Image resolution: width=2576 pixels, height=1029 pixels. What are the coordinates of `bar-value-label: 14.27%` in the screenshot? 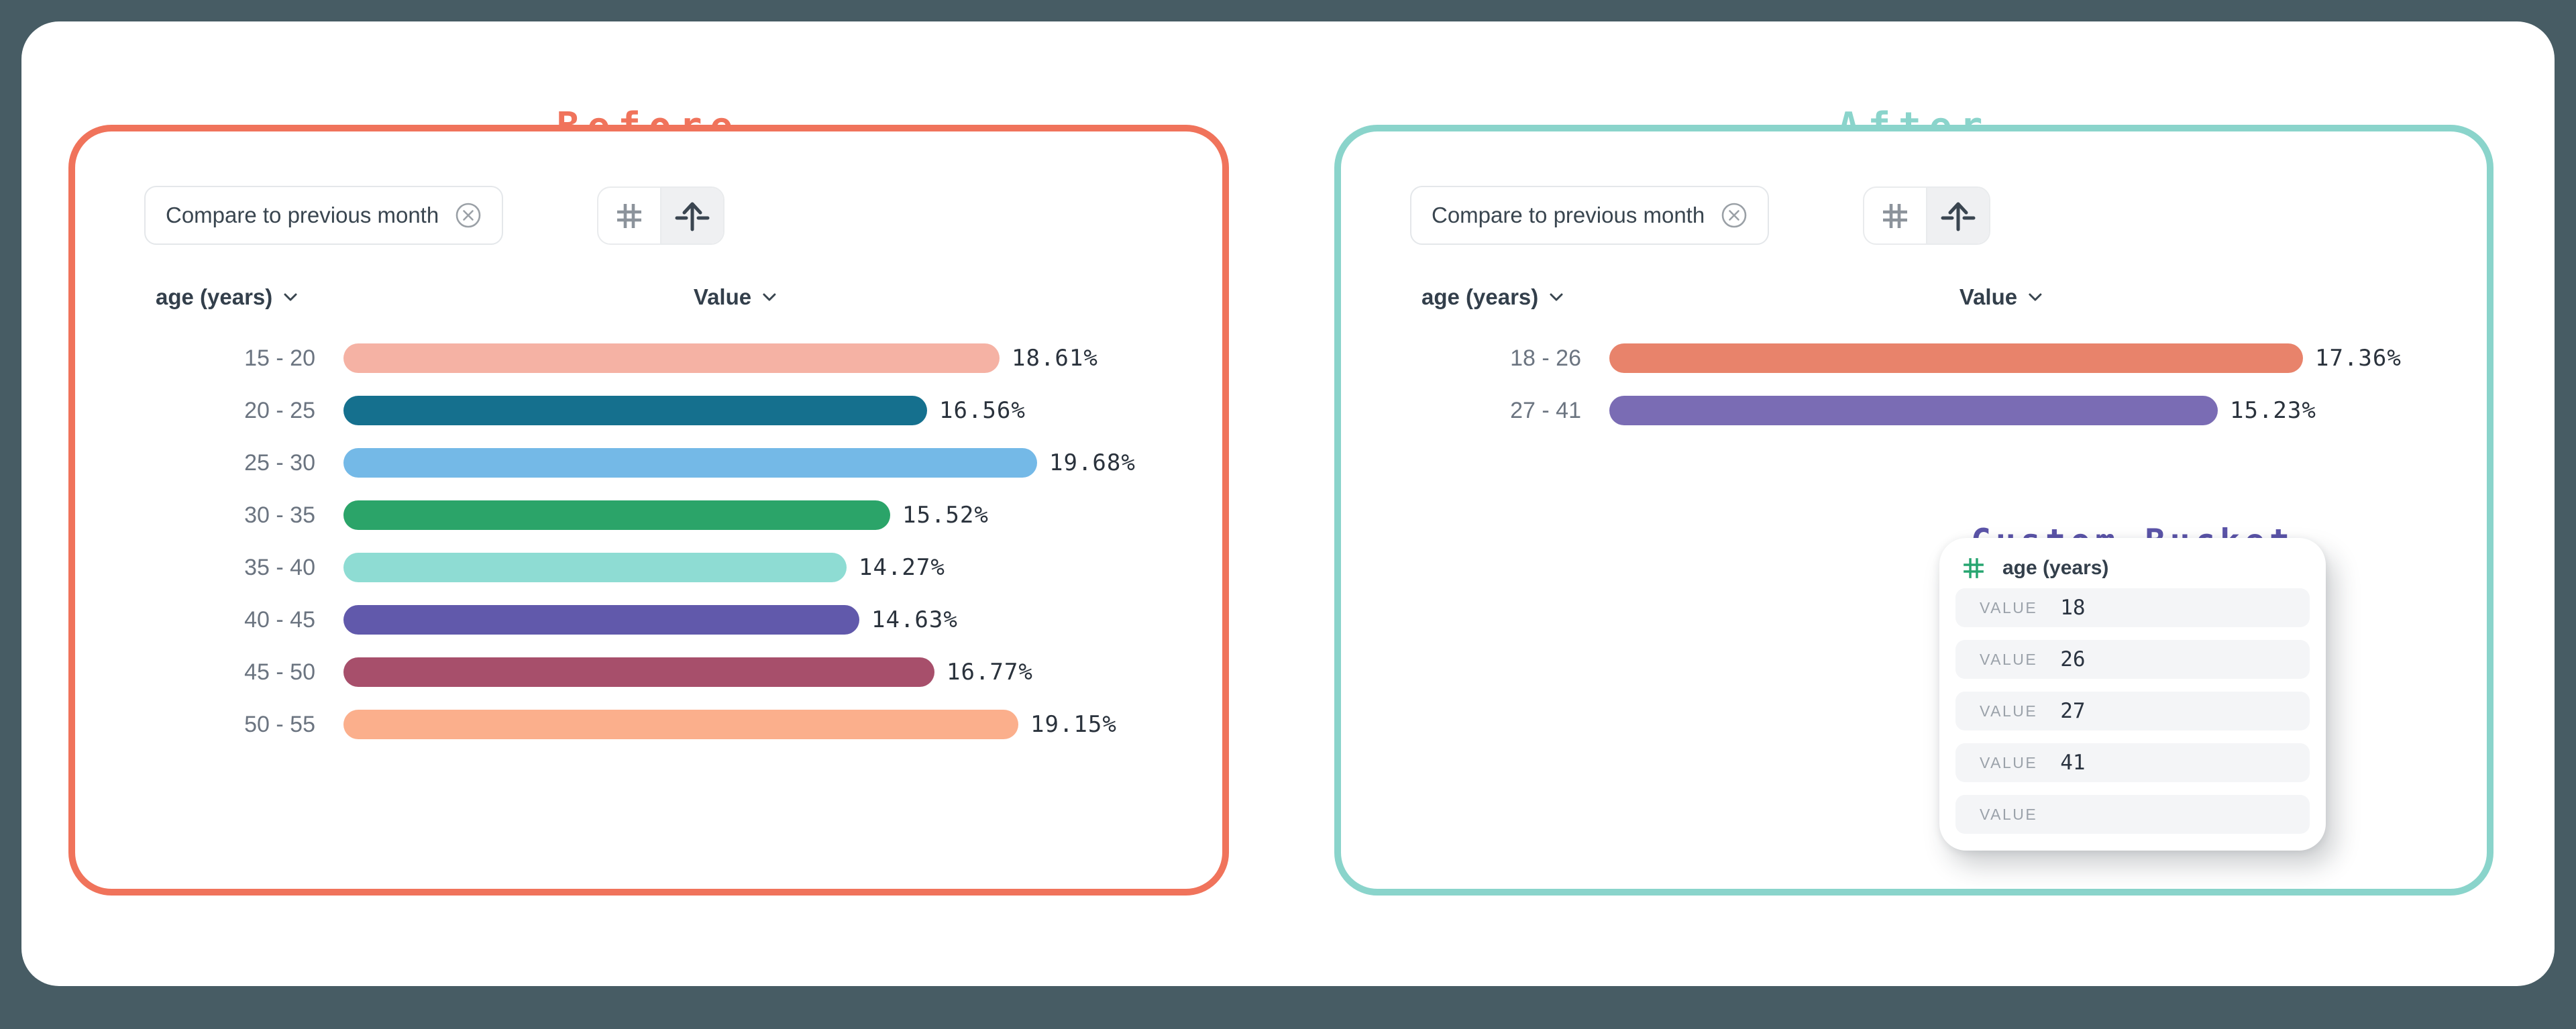 It's located at (902, 567).